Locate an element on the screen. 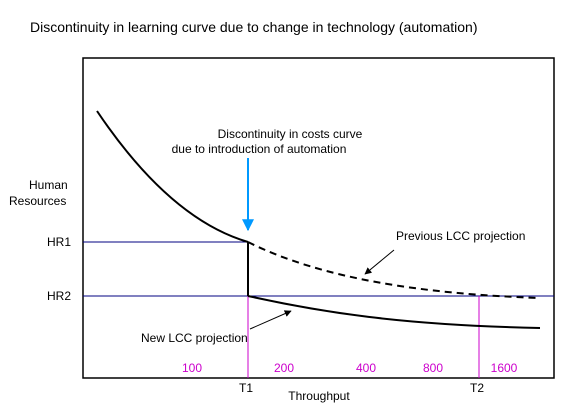 The width and height of the screenshot is (578, 415). x-marker-t1: T1 is located at coordinates (246, 388).